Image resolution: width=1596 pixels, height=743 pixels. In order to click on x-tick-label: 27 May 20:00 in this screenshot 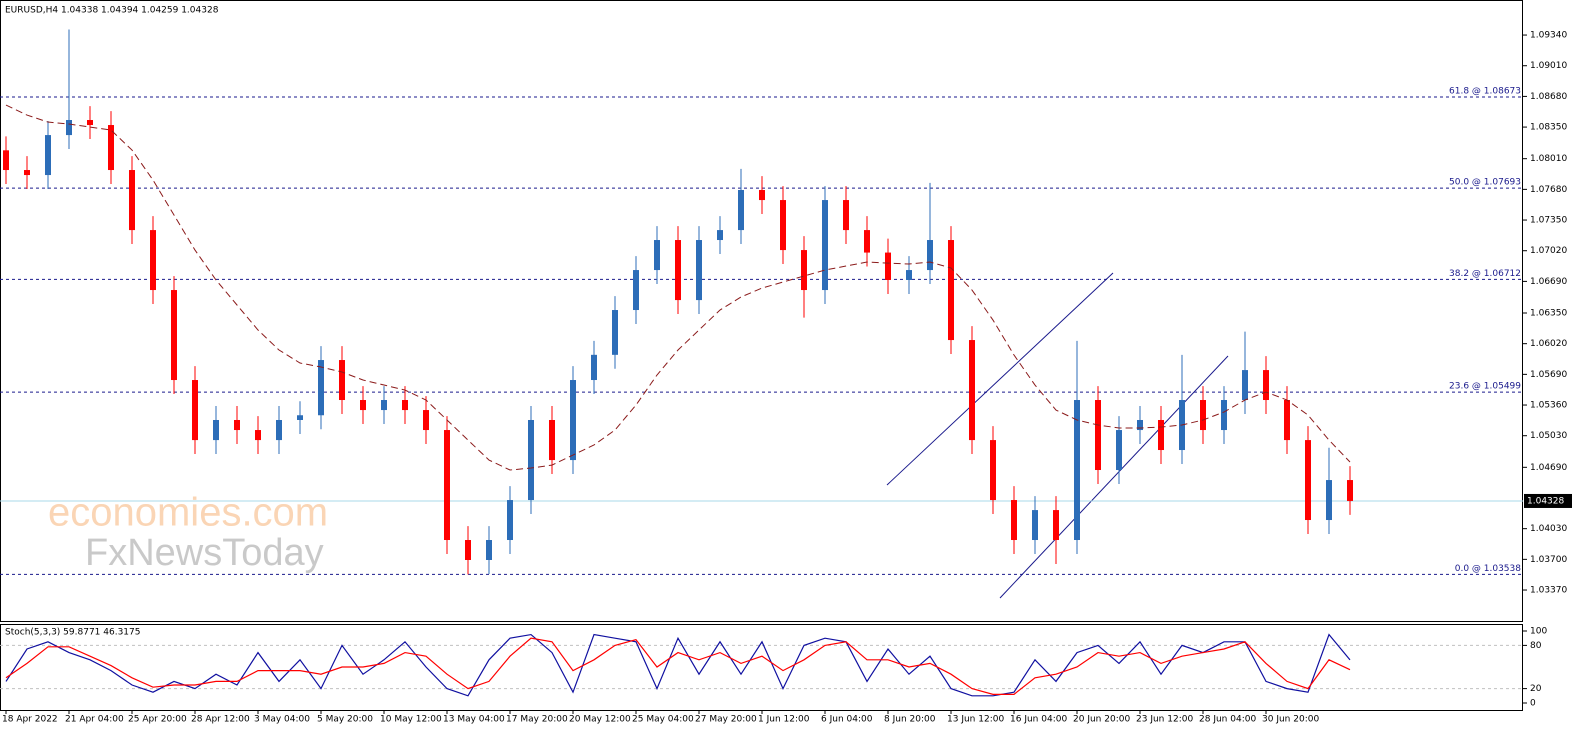, I will do `click(726, 720)`.